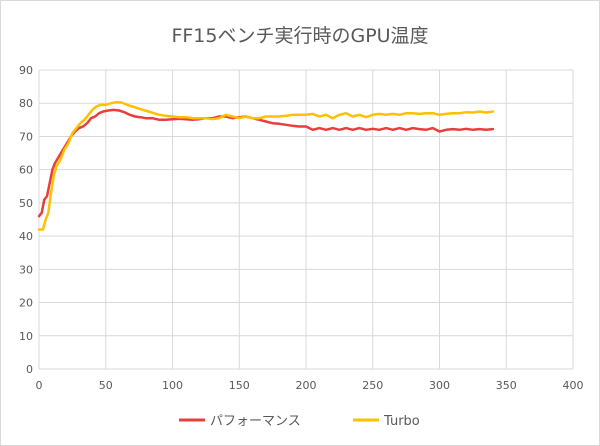  I want to click on y-tick-label: 70, so click(26, 136).